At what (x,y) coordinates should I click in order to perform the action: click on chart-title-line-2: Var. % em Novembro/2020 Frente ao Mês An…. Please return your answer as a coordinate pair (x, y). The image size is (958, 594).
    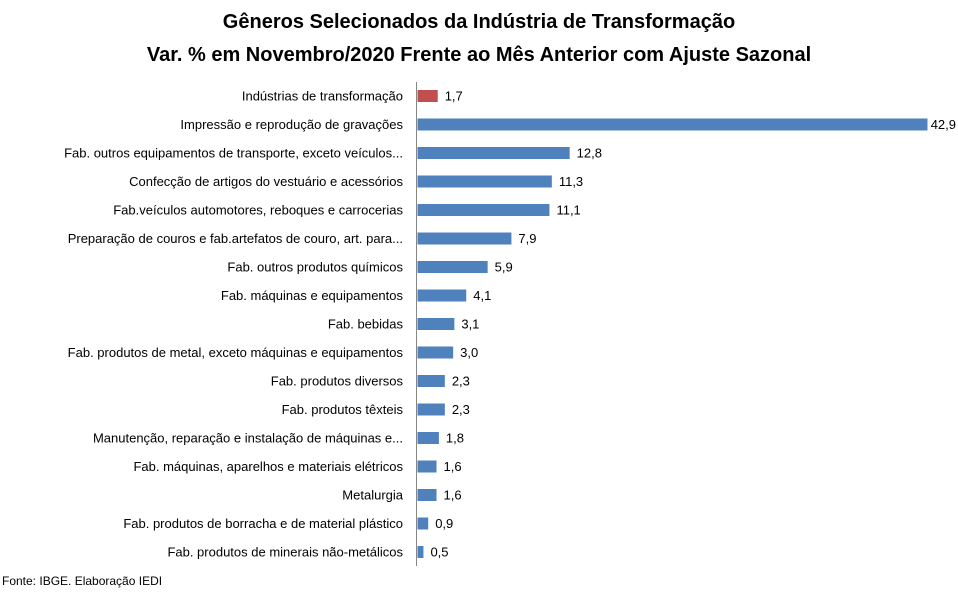
    Looking at the image, I should click on (479, 55).